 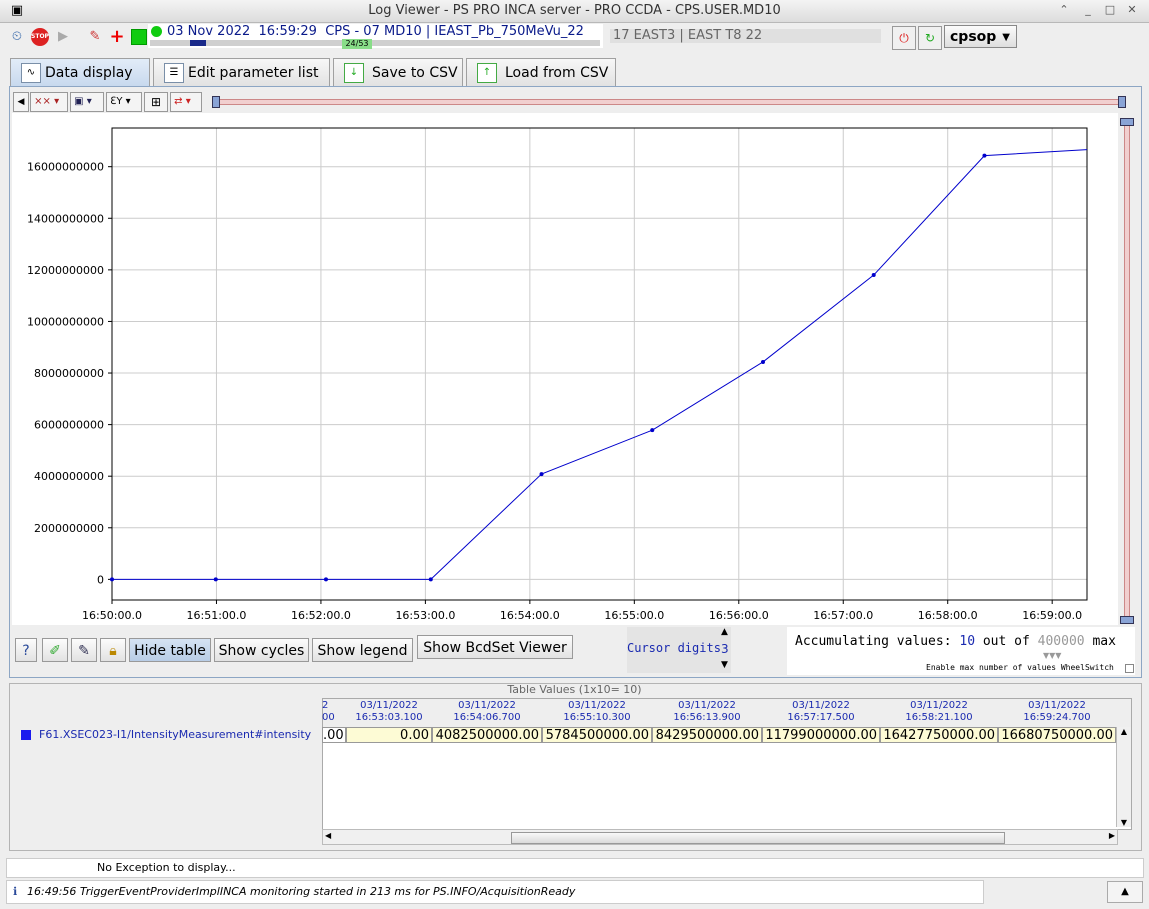 I want to click on table-vscrollbar: ▲ ▼, so click(x=1123, y=777).